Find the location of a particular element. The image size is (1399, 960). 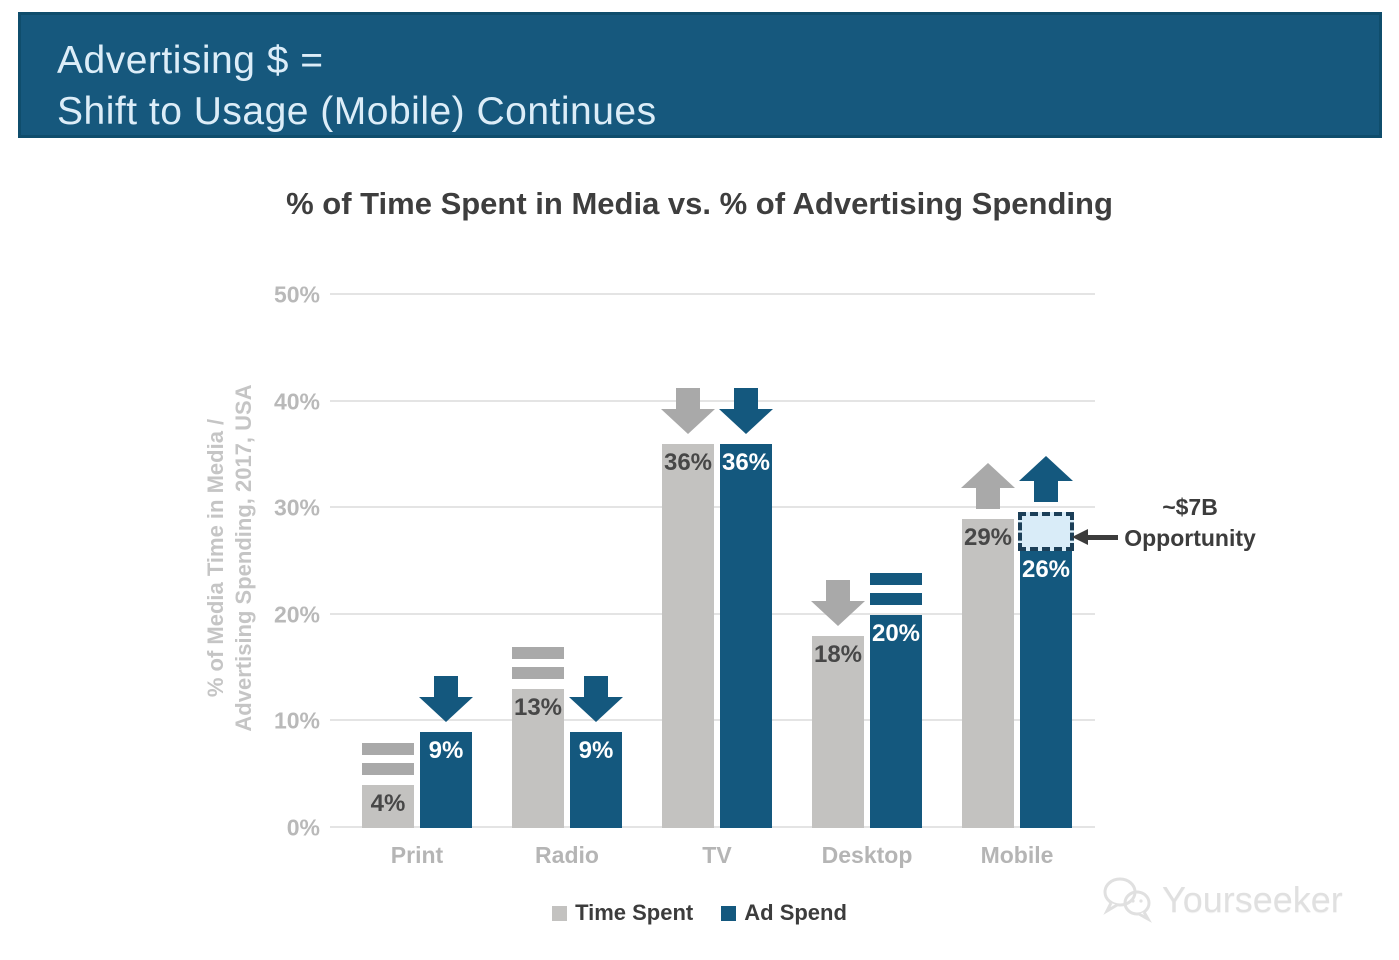

bar-tv-time-spent: 36% is located at coordinates (688, 636).